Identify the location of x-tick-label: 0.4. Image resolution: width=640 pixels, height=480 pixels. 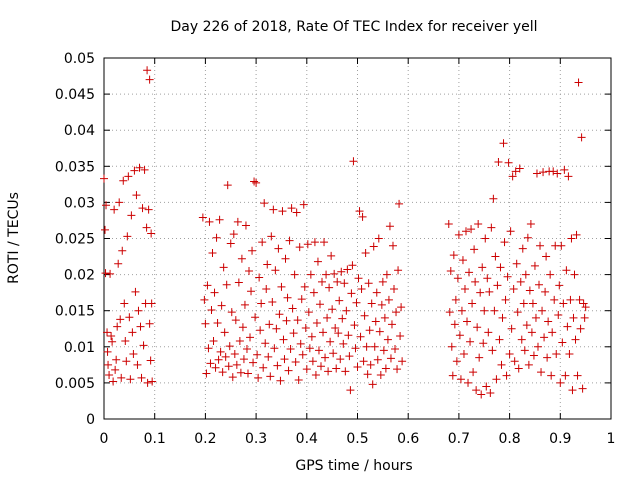
(307, 439).